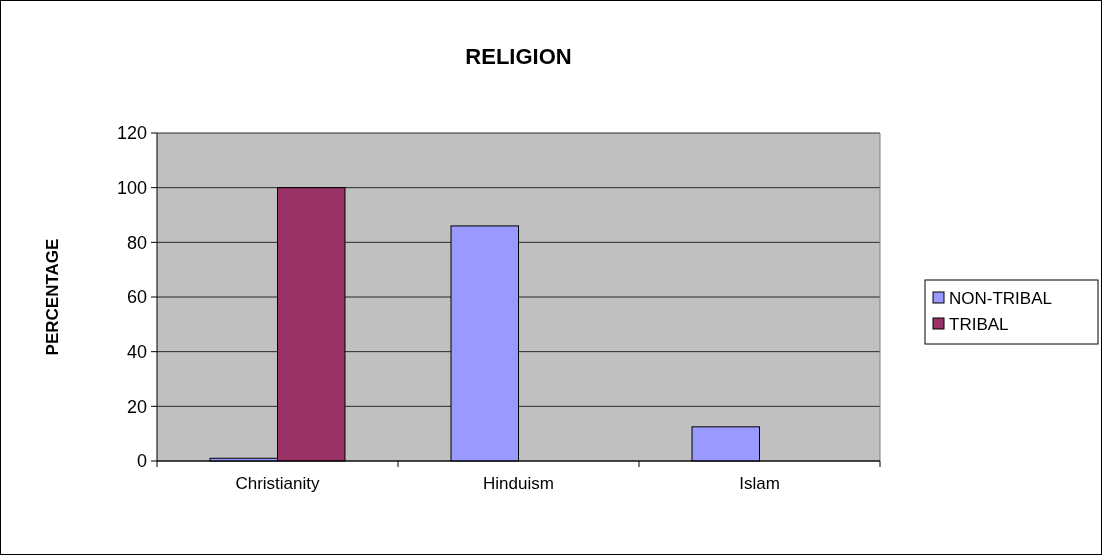 Image resolution: width=1102 pixels, height=555 pixels. What do you see at coordinates (136, 351) in the screenshot?
I see `y-tick-label: 40` at bounding box center [136, 351].